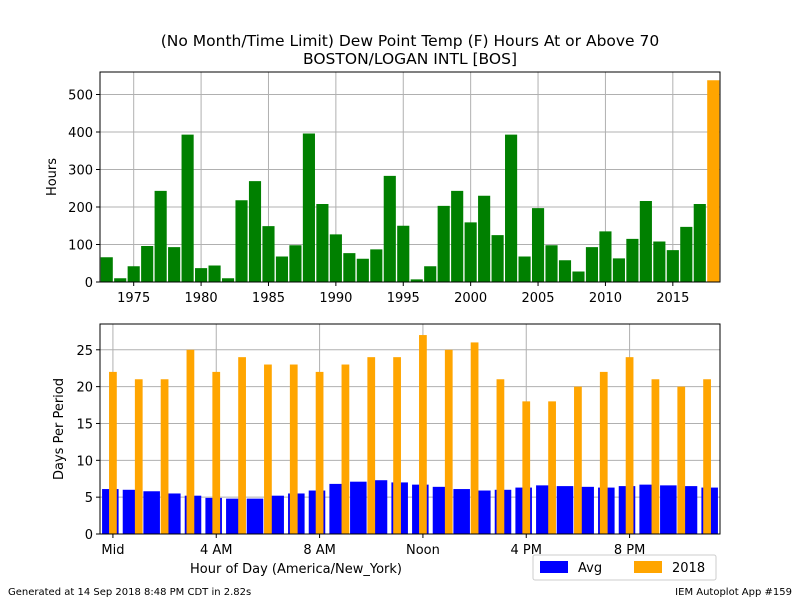 The height and width of the screenshot is (600, 800). Describe the element at coordinates (88, 443) in the screenshot. I see `bottom-chart-y-ticks: 0 5 10 15 20 25` at that location.